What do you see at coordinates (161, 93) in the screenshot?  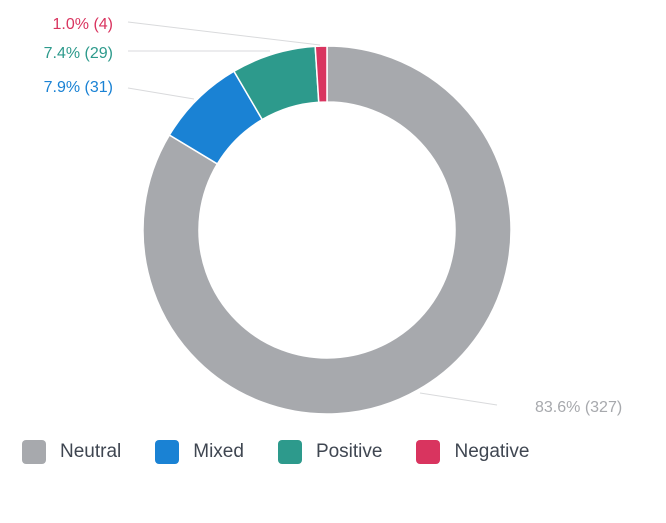 I see `leader-line-mixed` at bounding box center [161, 93].